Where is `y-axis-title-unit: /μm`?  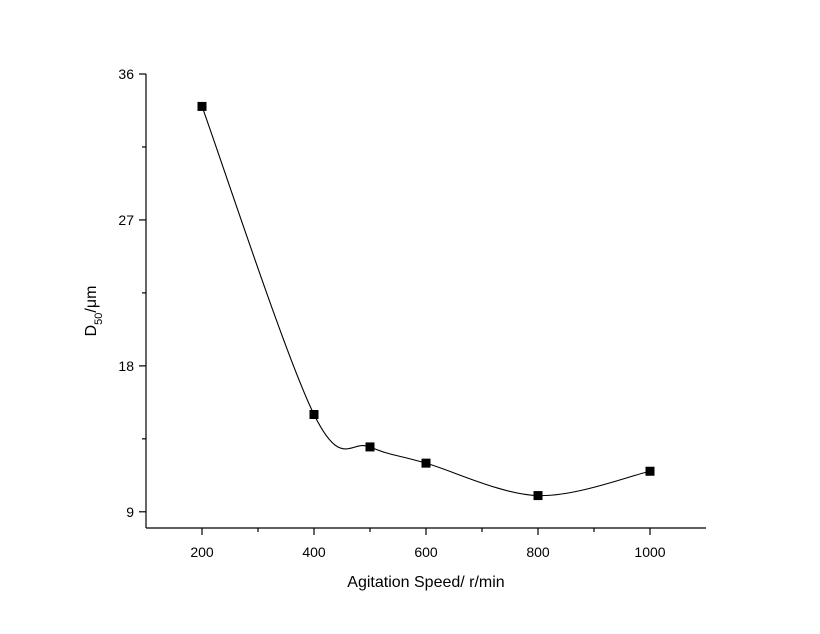 y-axis-title-unit: /μm is located at coordinates (91, 299).